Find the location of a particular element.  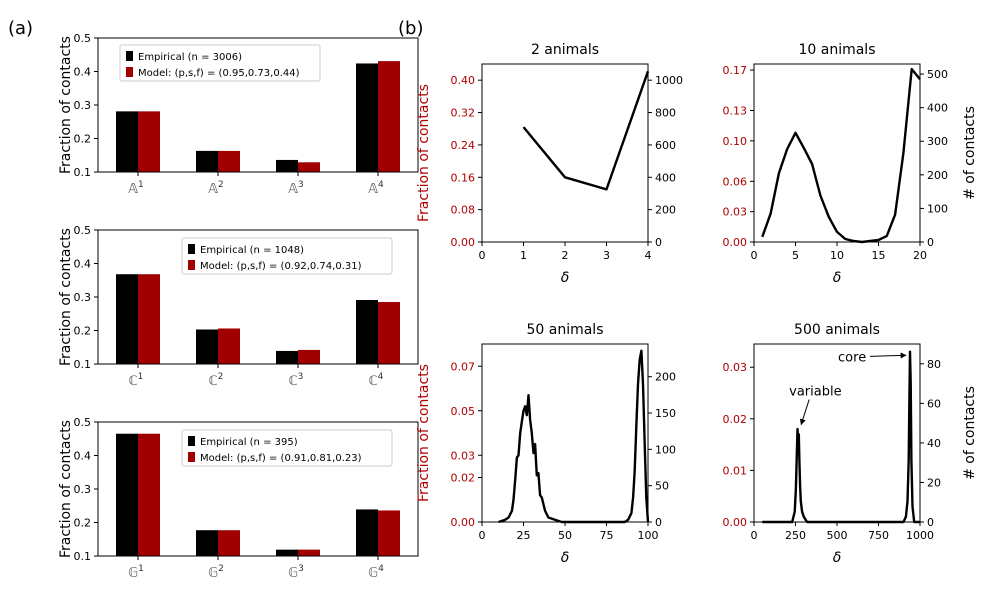

y-tick-label: 0.1 is located at coordinates (83, 556).